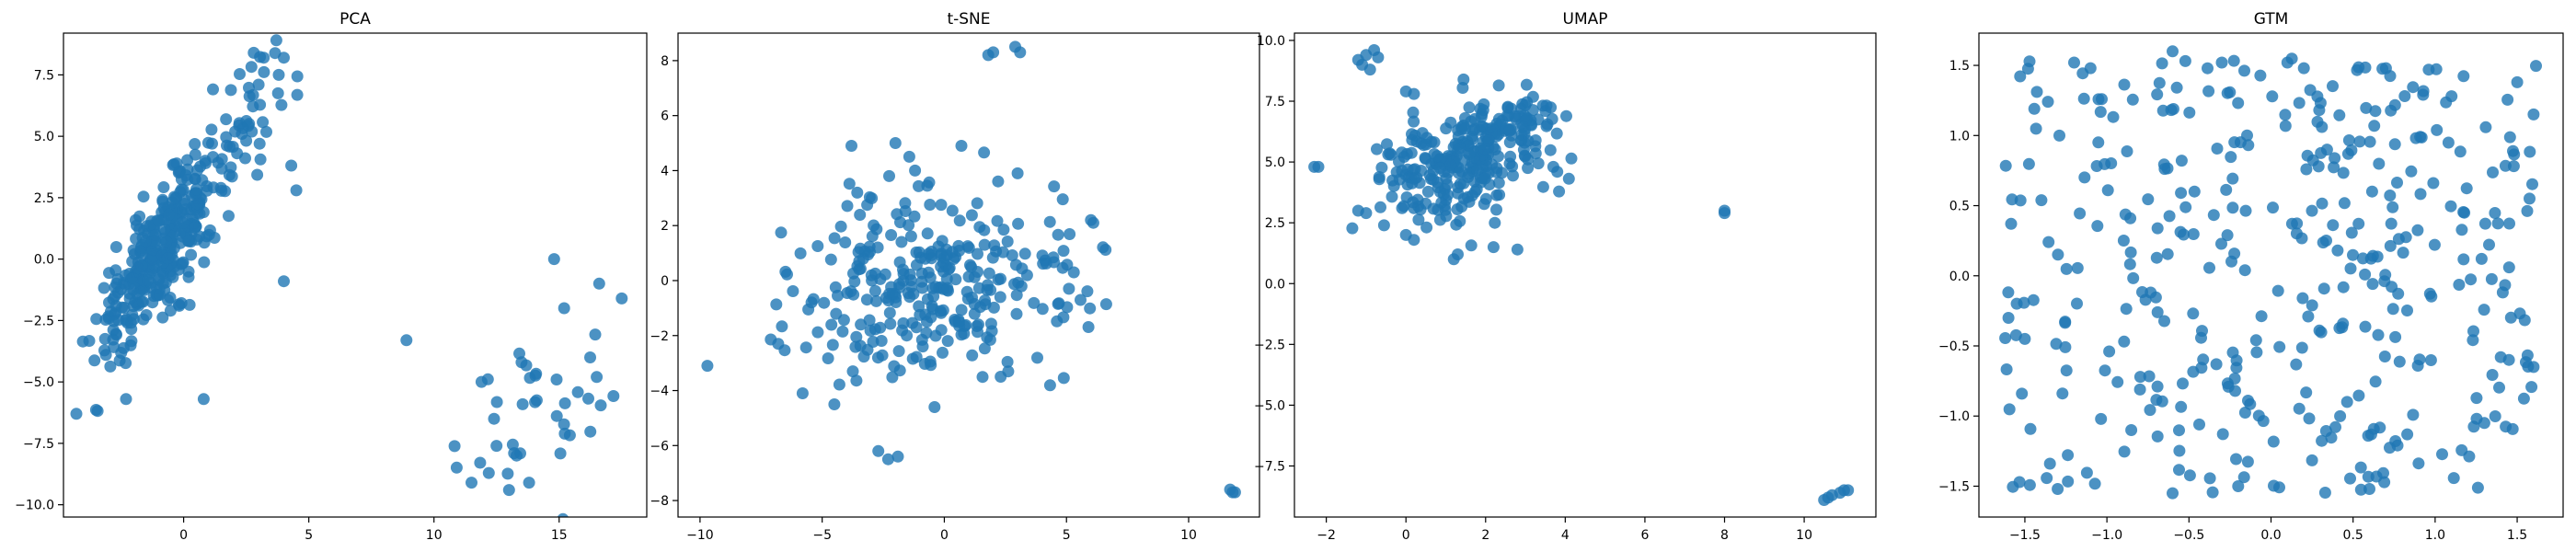 Image resolution: width=2576 pixels, height=552 pixels. What do you see at coordinates (2435, 535) in the screenshot?
I see `x-tick-label: 1.0` at bounding box center [2435, 535].